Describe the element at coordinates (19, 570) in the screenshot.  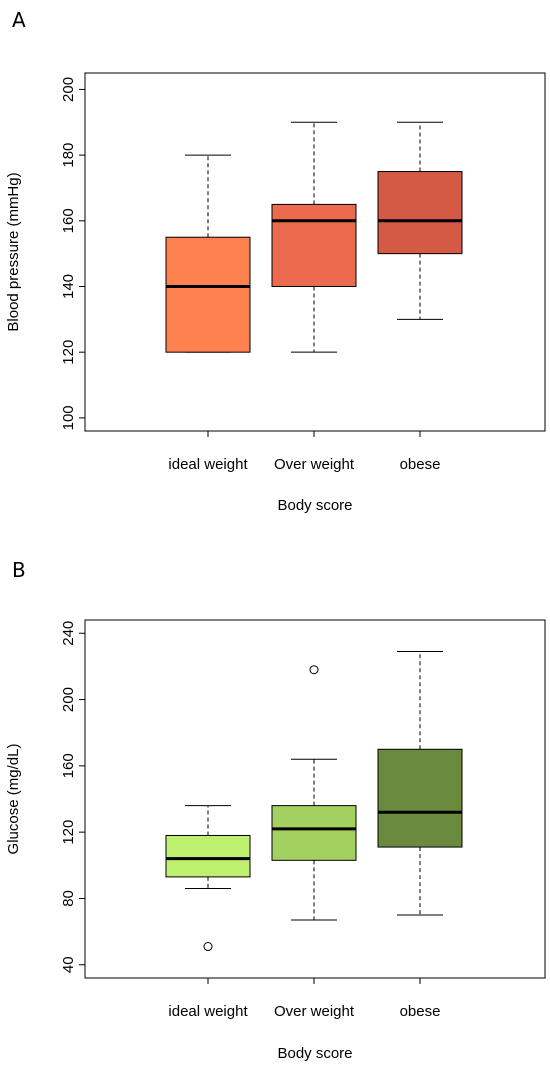
I see `panel-letter: B` at that location.